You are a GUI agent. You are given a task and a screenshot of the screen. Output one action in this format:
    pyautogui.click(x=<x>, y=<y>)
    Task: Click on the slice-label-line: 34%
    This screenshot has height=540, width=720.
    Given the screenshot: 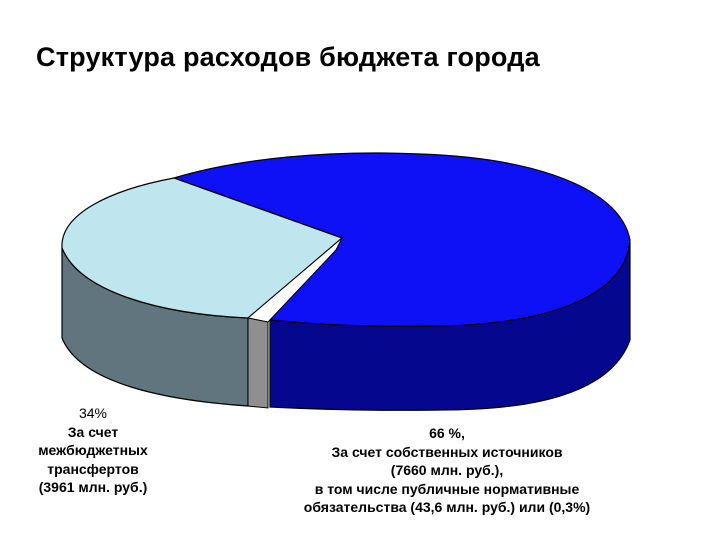 What is the action you would take?
    pyautogui.click(x=93, y=413)
    